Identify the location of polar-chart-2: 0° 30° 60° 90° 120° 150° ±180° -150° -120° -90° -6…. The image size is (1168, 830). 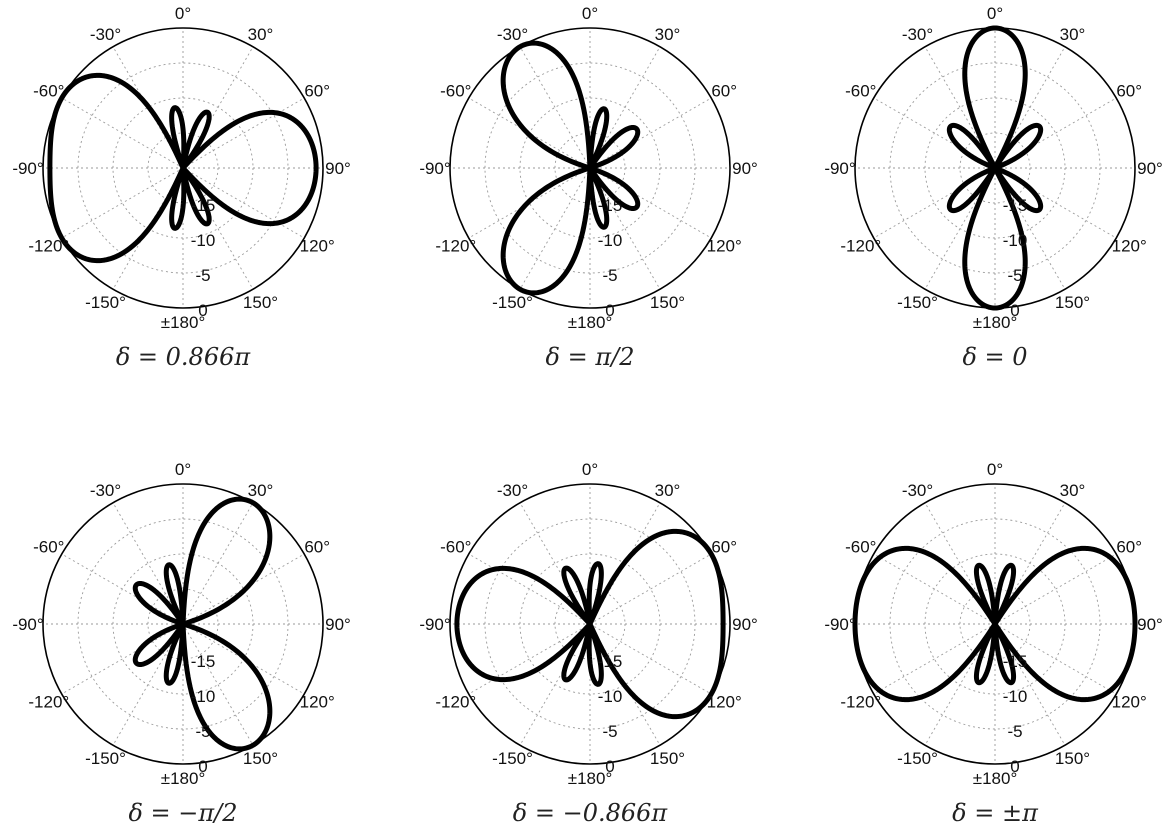
(588, 187).